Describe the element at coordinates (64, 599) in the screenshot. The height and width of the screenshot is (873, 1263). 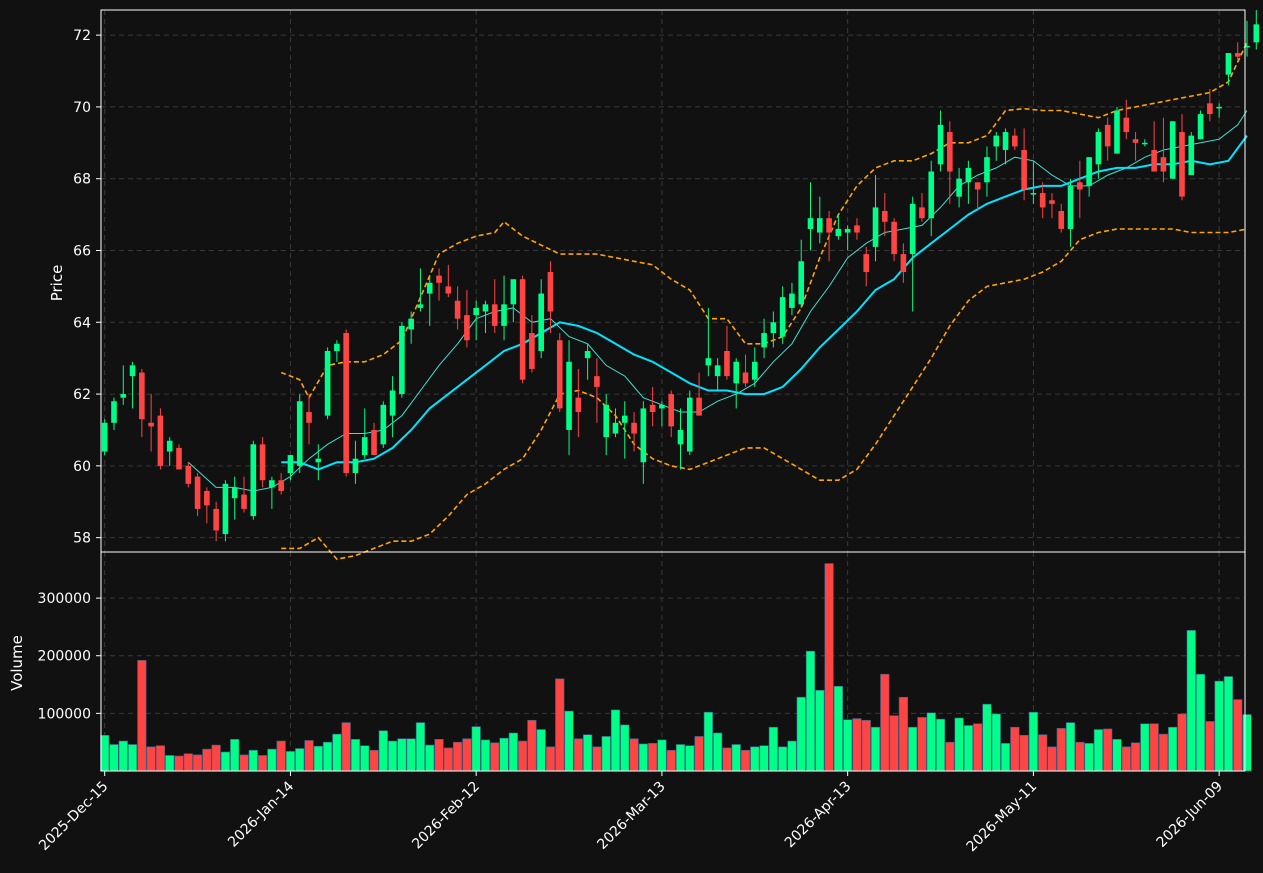
I see `volume-tick-label: 300000` at that location.